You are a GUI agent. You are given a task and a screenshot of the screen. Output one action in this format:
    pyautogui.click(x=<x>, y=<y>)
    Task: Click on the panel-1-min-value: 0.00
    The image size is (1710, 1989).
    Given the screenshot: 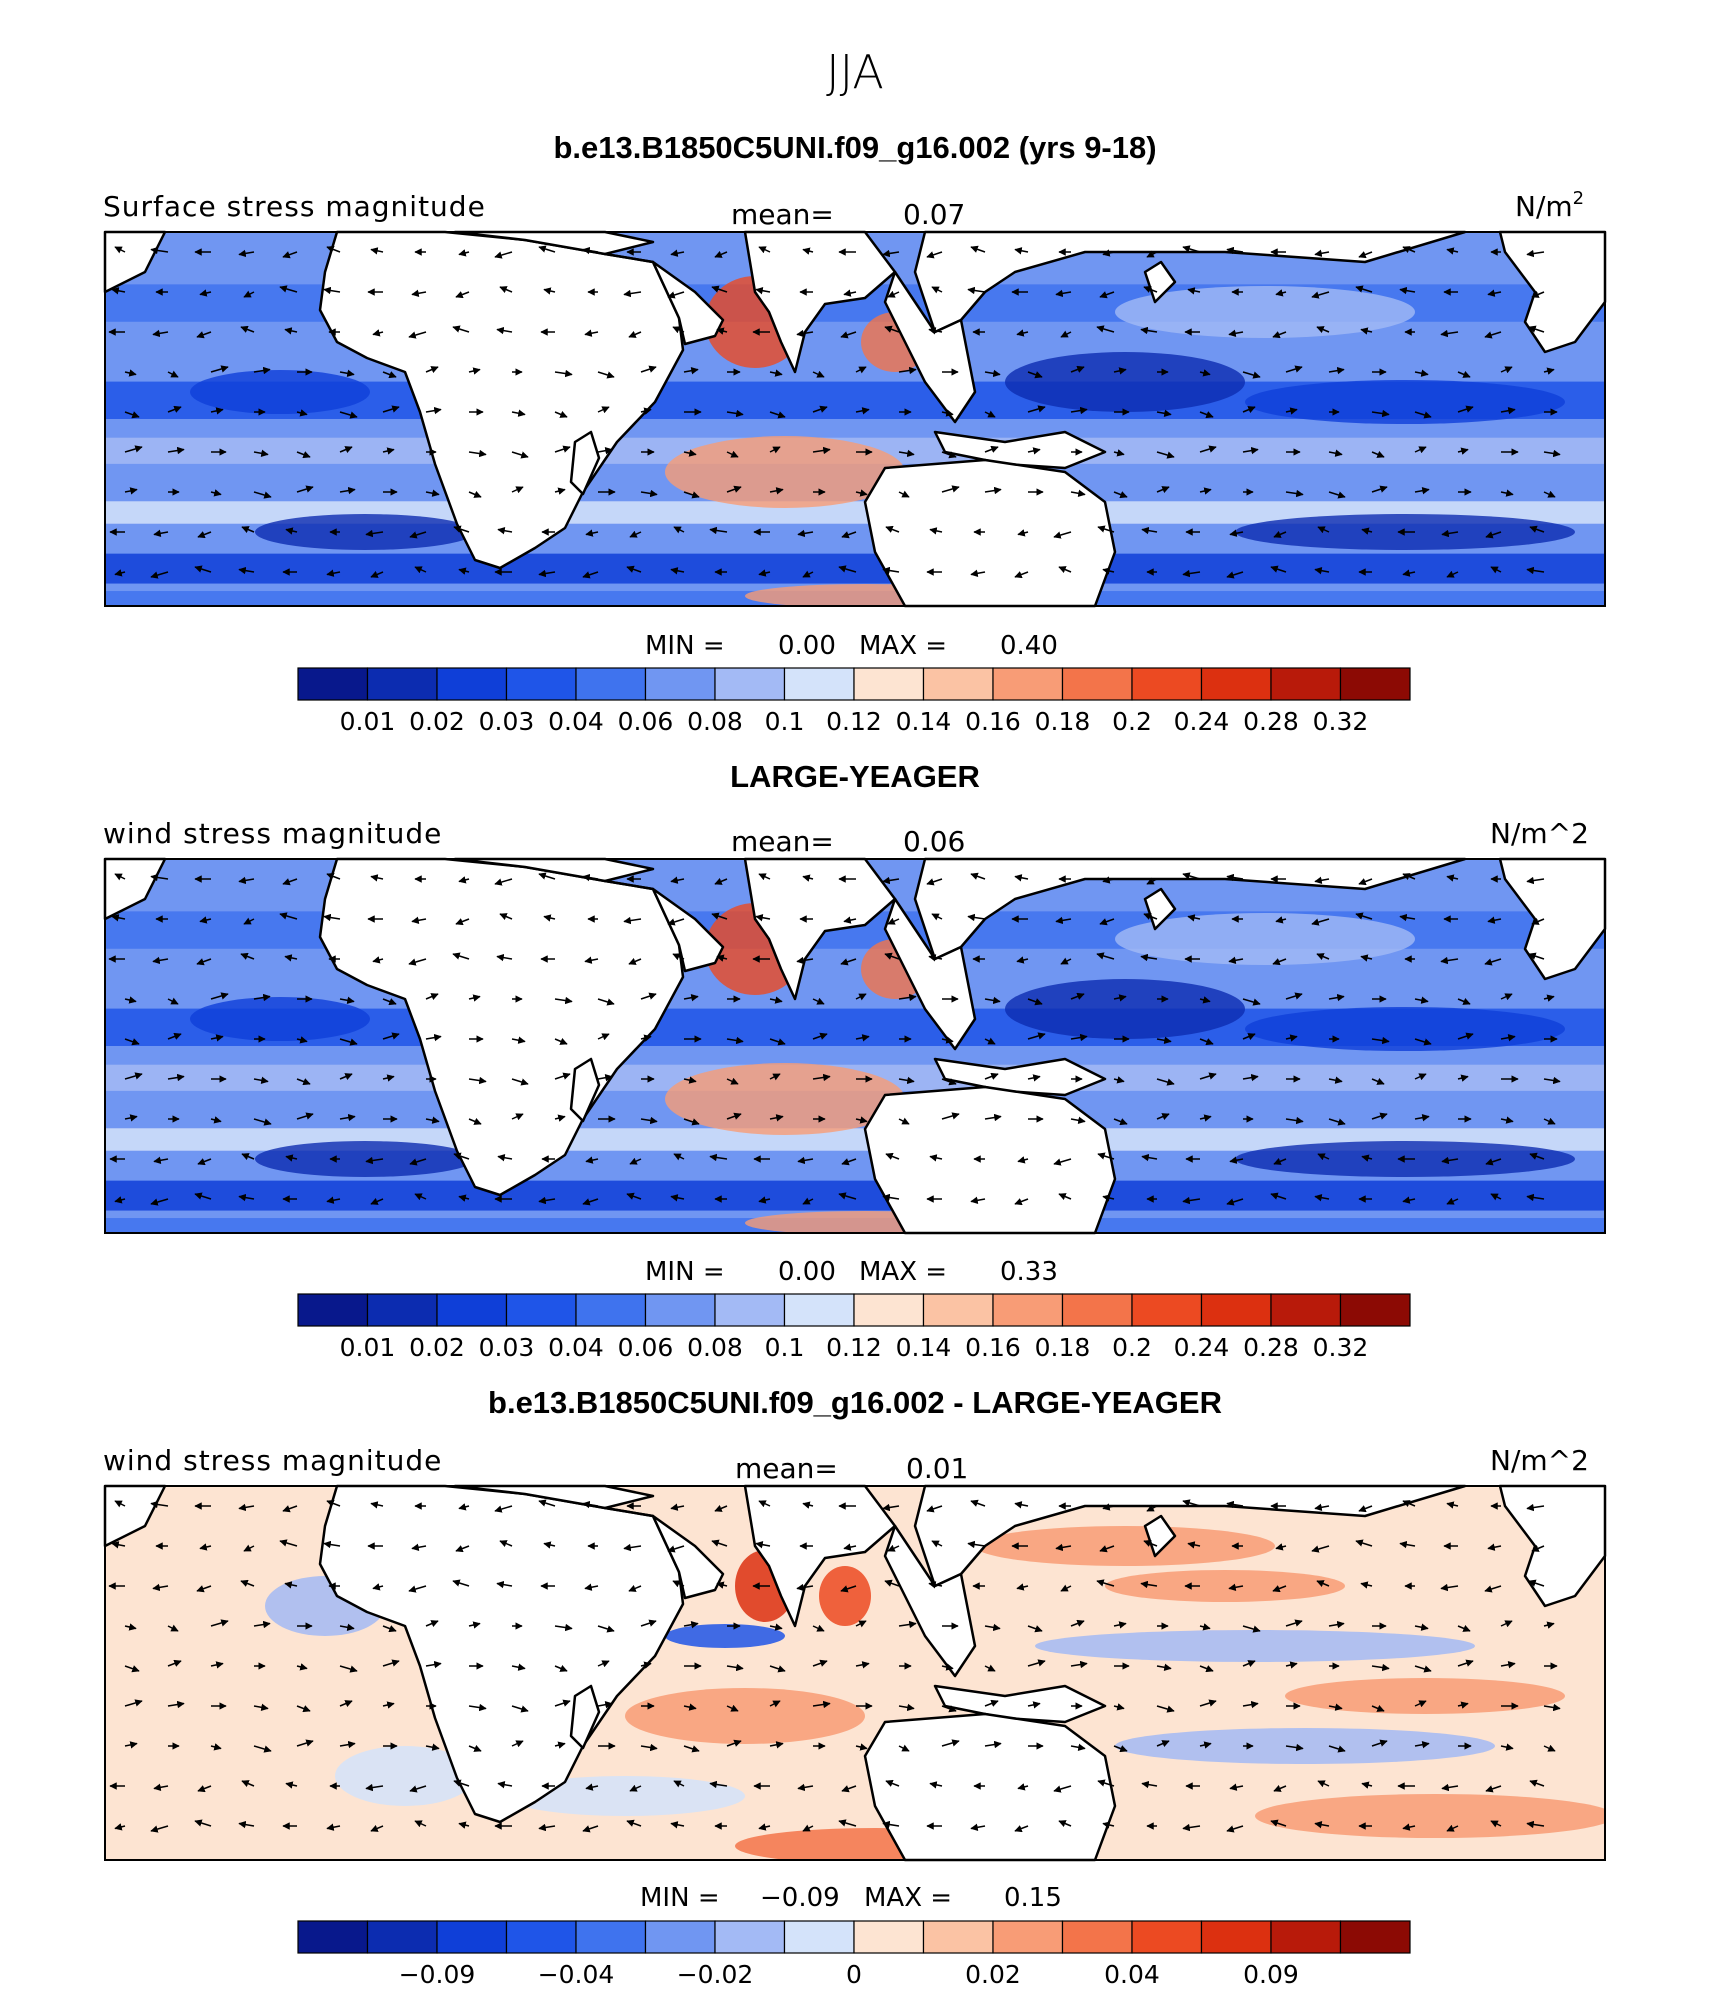 What is the action you would take?
    pyautogui.click(x=807, y=646)
    